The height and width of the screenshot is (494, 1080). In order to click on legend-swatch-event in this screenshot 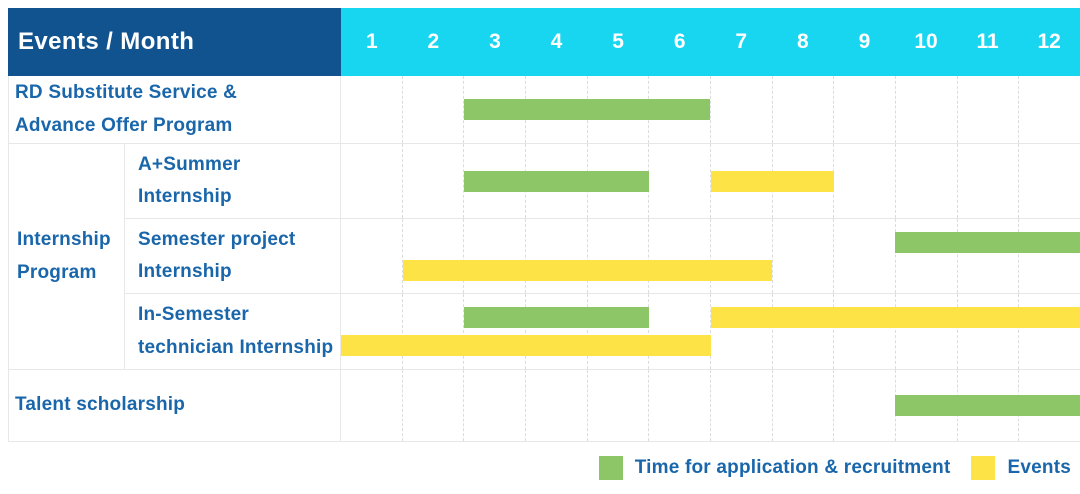, I will do `click(983, 468)`.